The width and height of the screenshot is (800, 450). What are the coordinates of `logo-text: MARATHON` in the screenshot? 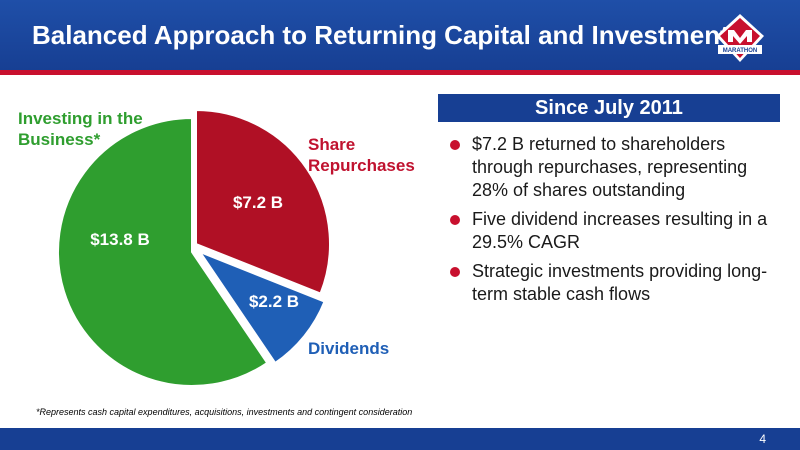 It's located at (740, 51).